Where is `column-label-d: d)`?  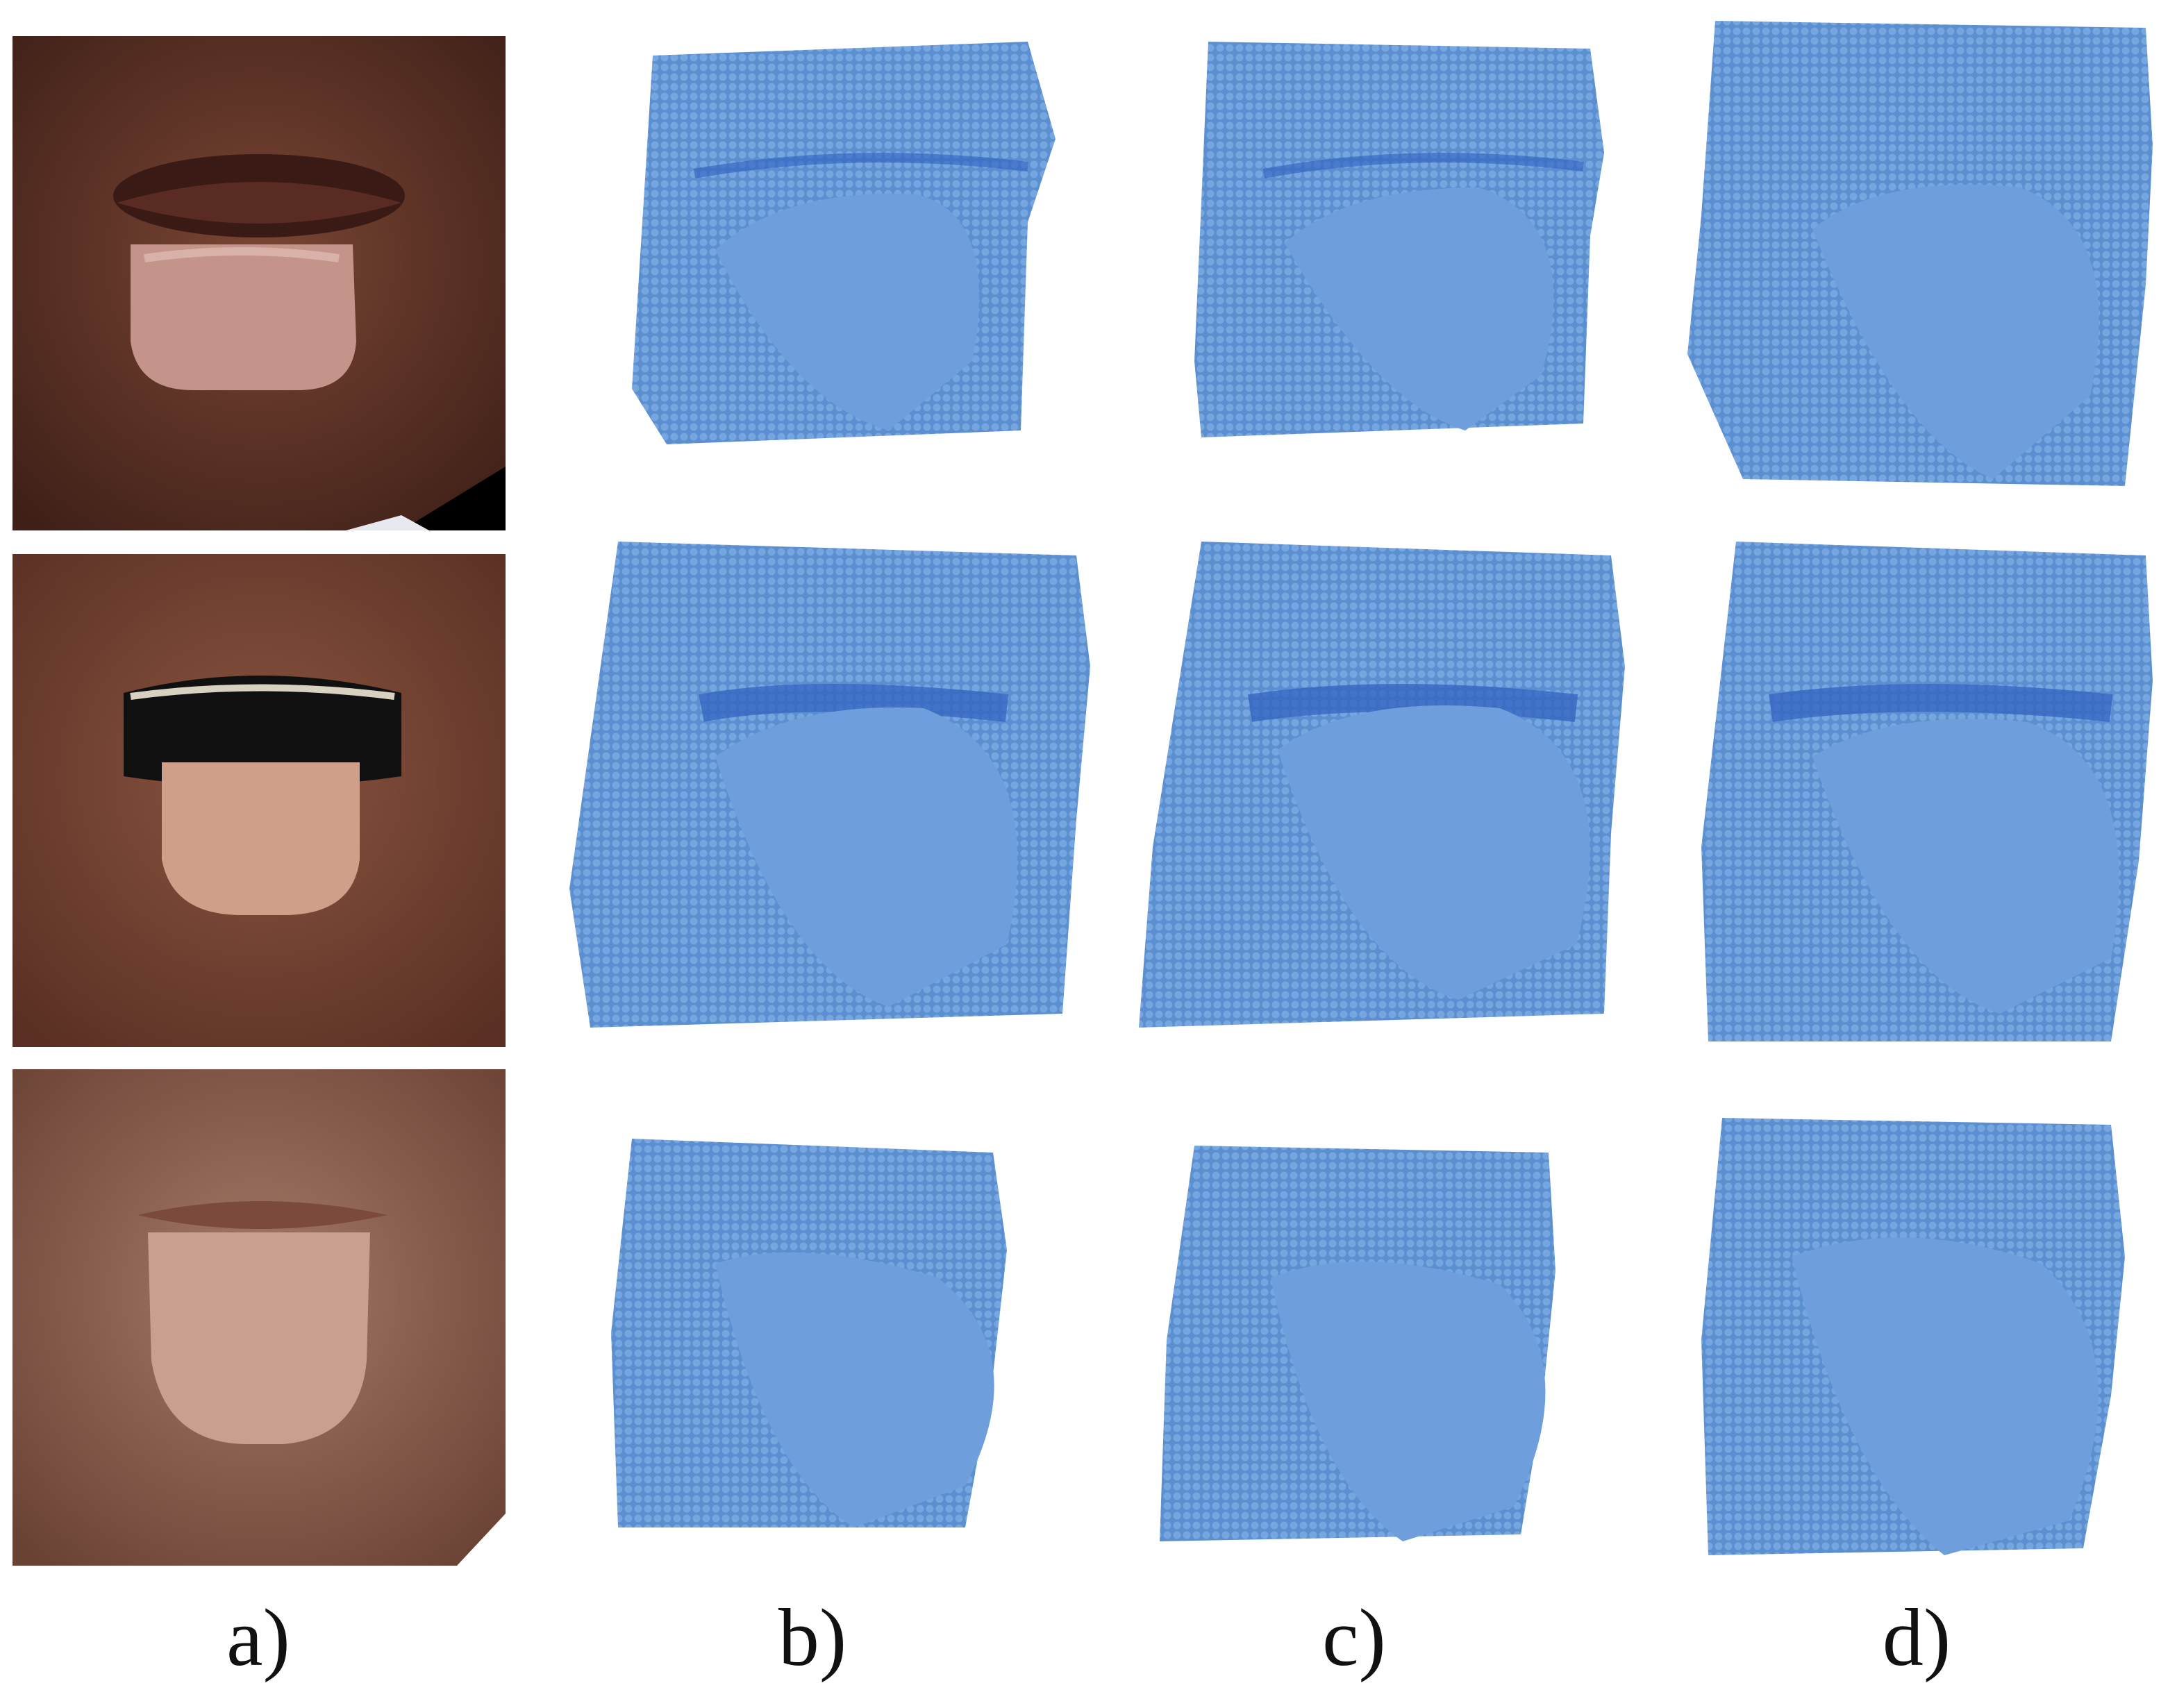 column-label-d: d) is located at coordinates (1917, 1637).